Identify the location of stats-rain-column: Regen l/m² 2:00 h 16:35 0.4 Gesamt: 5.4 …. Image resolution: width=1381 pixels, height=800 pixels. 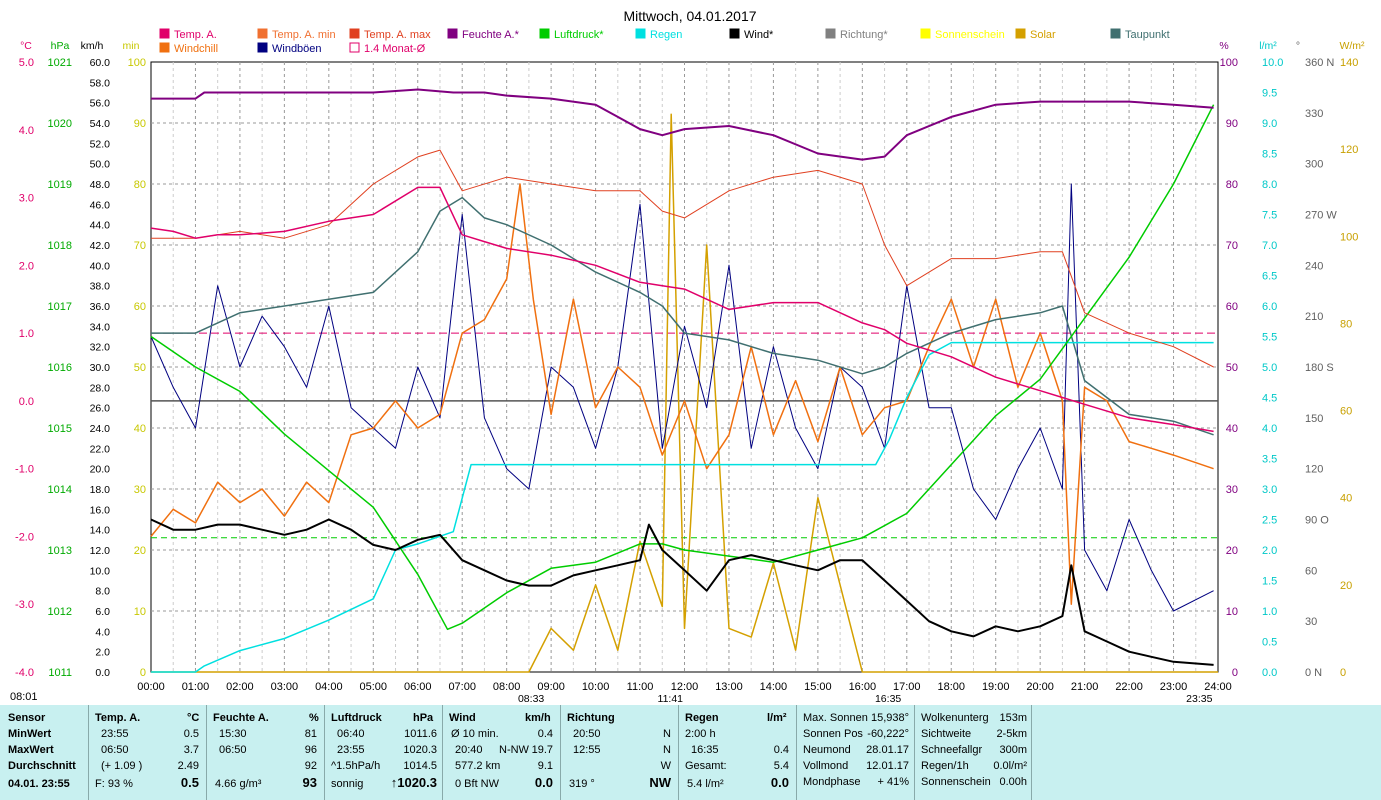
(737, 752).